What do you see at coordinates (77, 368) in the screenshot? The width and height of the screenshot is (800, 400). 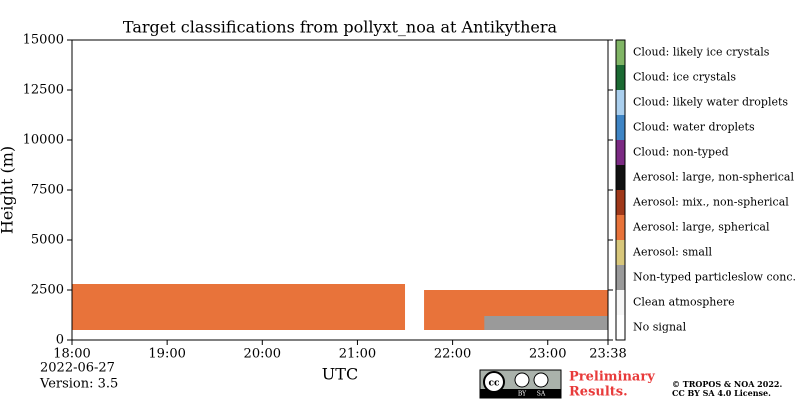 I see `date: 2022-06-27` at bounding box center [77, 368].